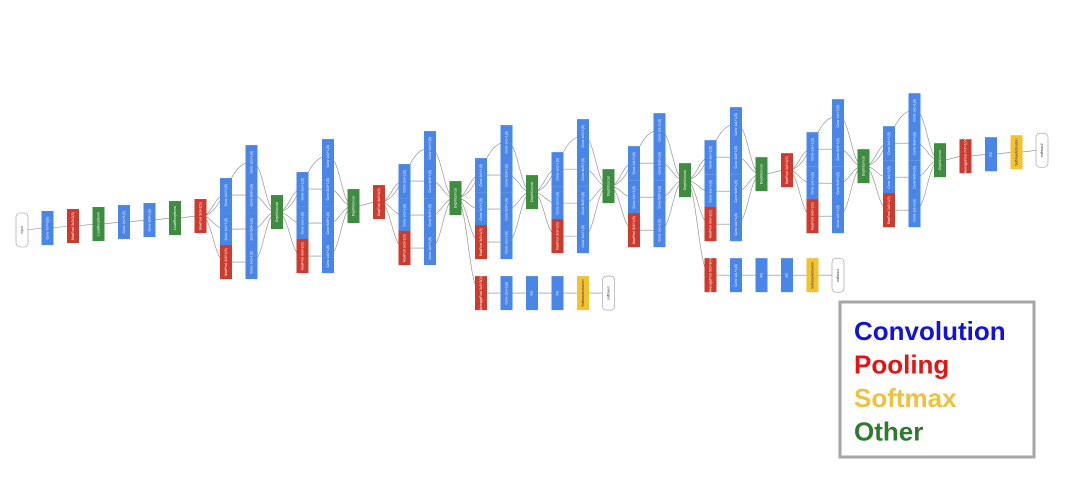  I want to click on node: FC, so click(557, 293).